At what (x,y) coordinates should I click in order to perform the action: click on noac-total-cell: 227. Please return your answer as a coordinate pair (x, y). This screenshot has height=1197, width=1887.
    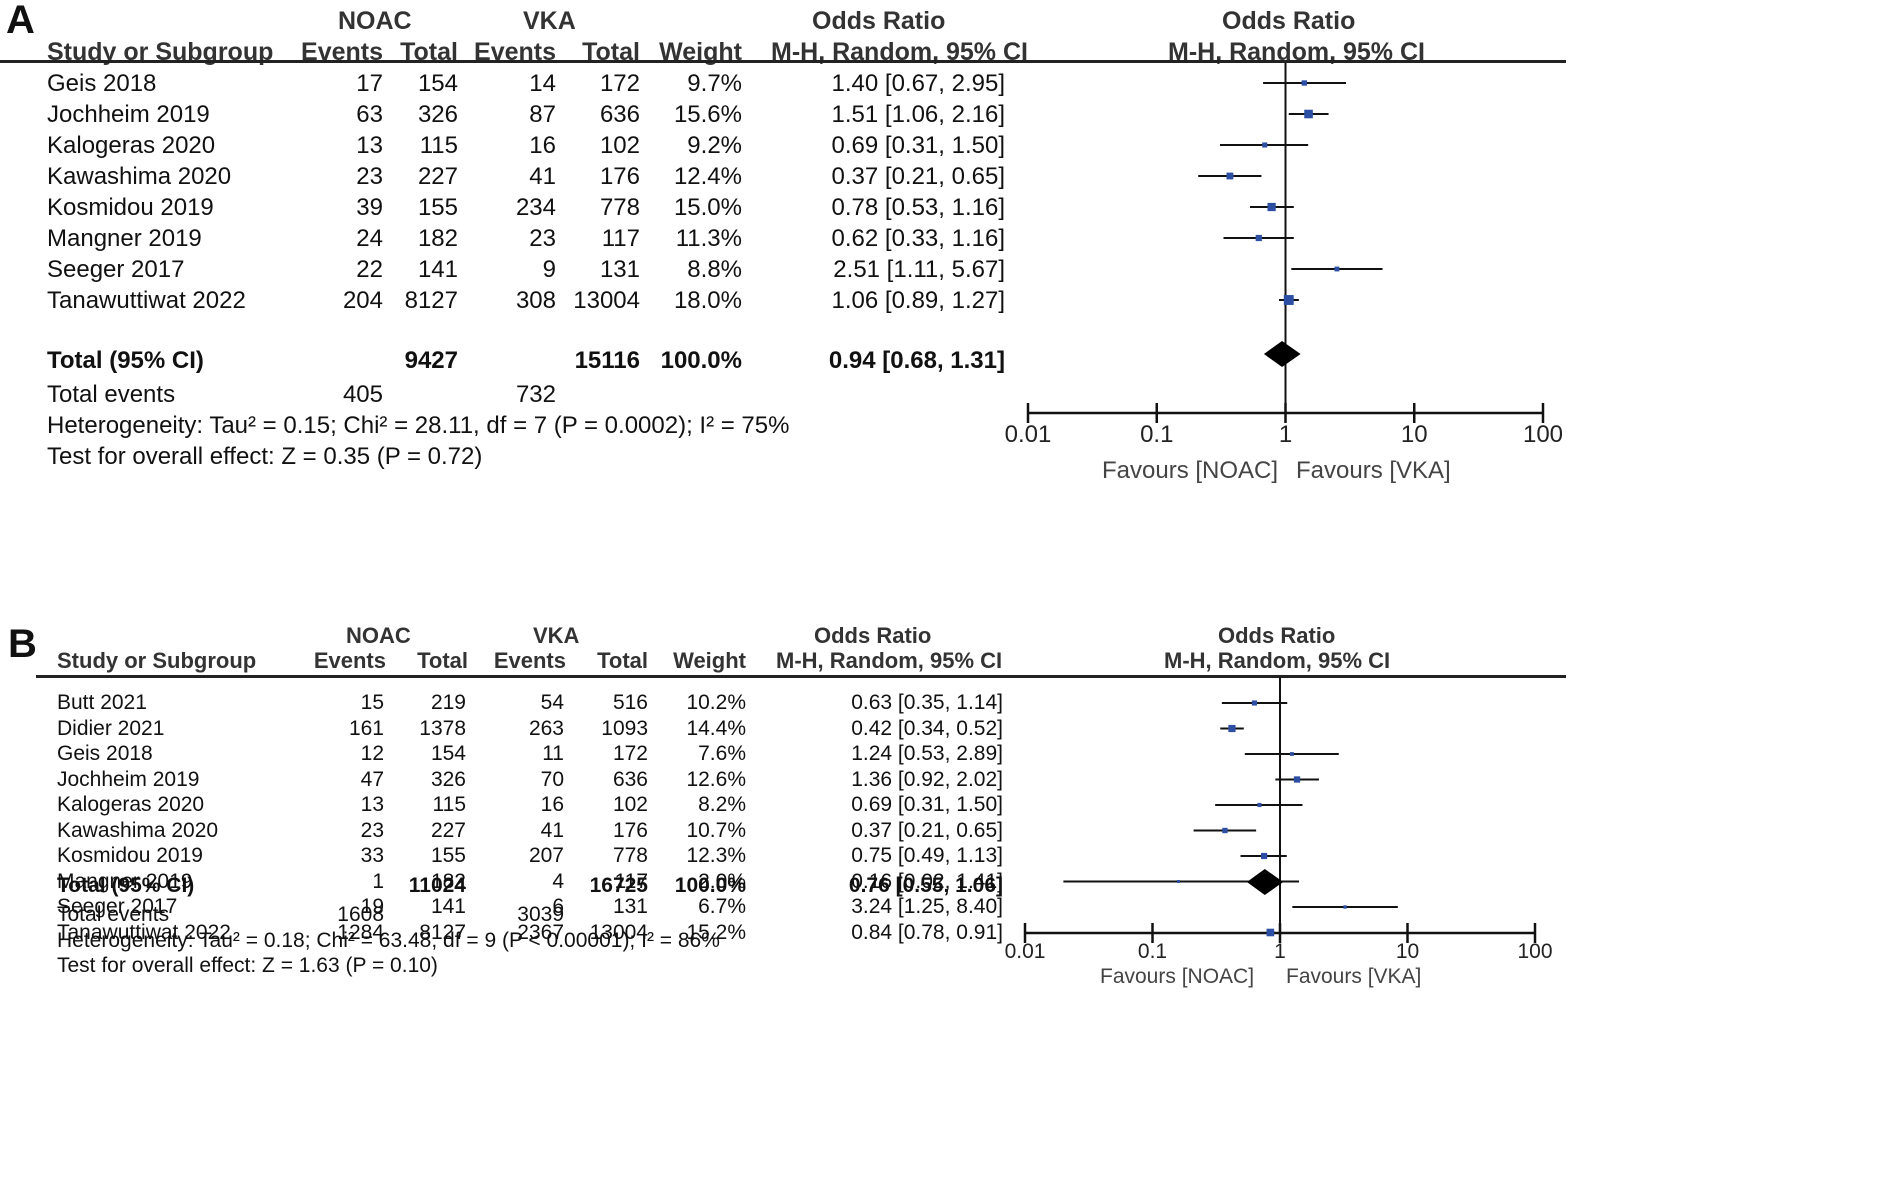
    Looking at the image, I should click on (448, 830).